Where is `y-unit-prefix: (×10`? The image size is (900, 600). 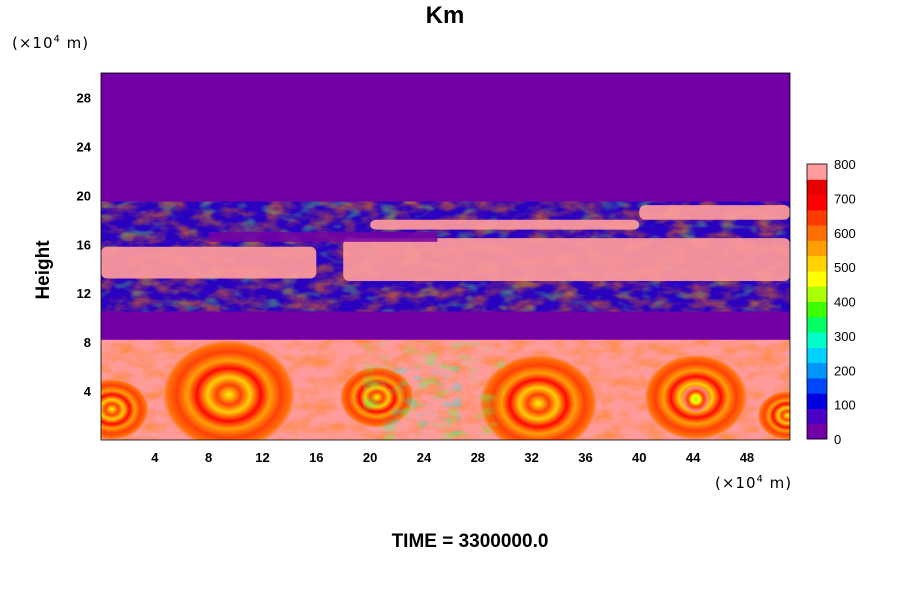 y-unit-prefix: (×10 is located at coordinates (33, 43).